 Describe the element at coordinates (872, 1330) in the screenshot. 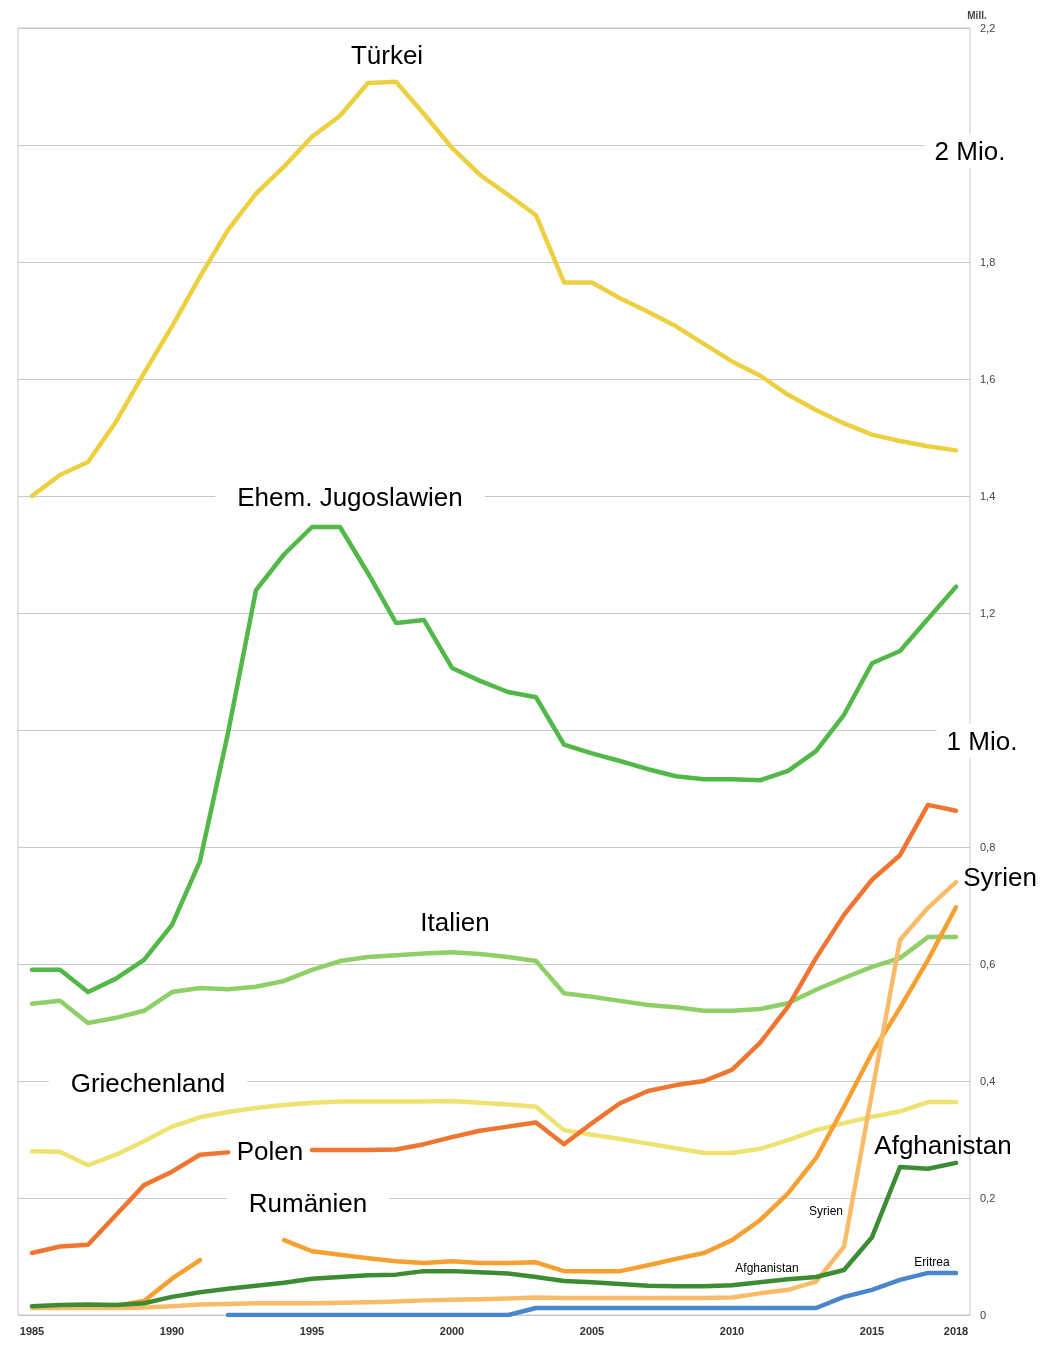

I see `x-tick-label: 2015` at that location.